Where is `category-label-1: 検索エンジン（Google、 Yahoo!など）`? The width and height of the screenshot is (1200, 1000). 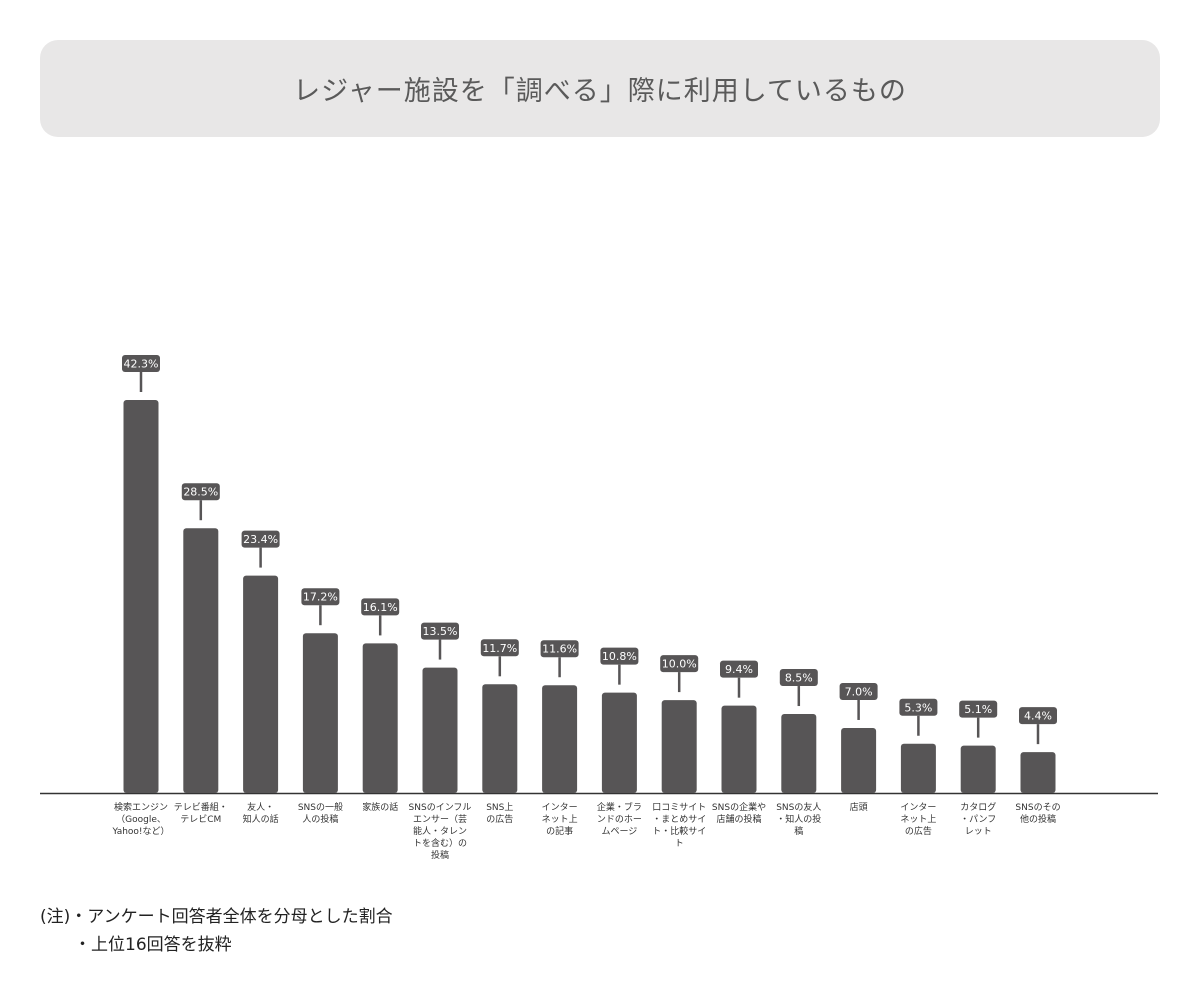 category-label-1: 検索エンジン（Google、 Yahoo!など） is located at coordinates (140, 819).